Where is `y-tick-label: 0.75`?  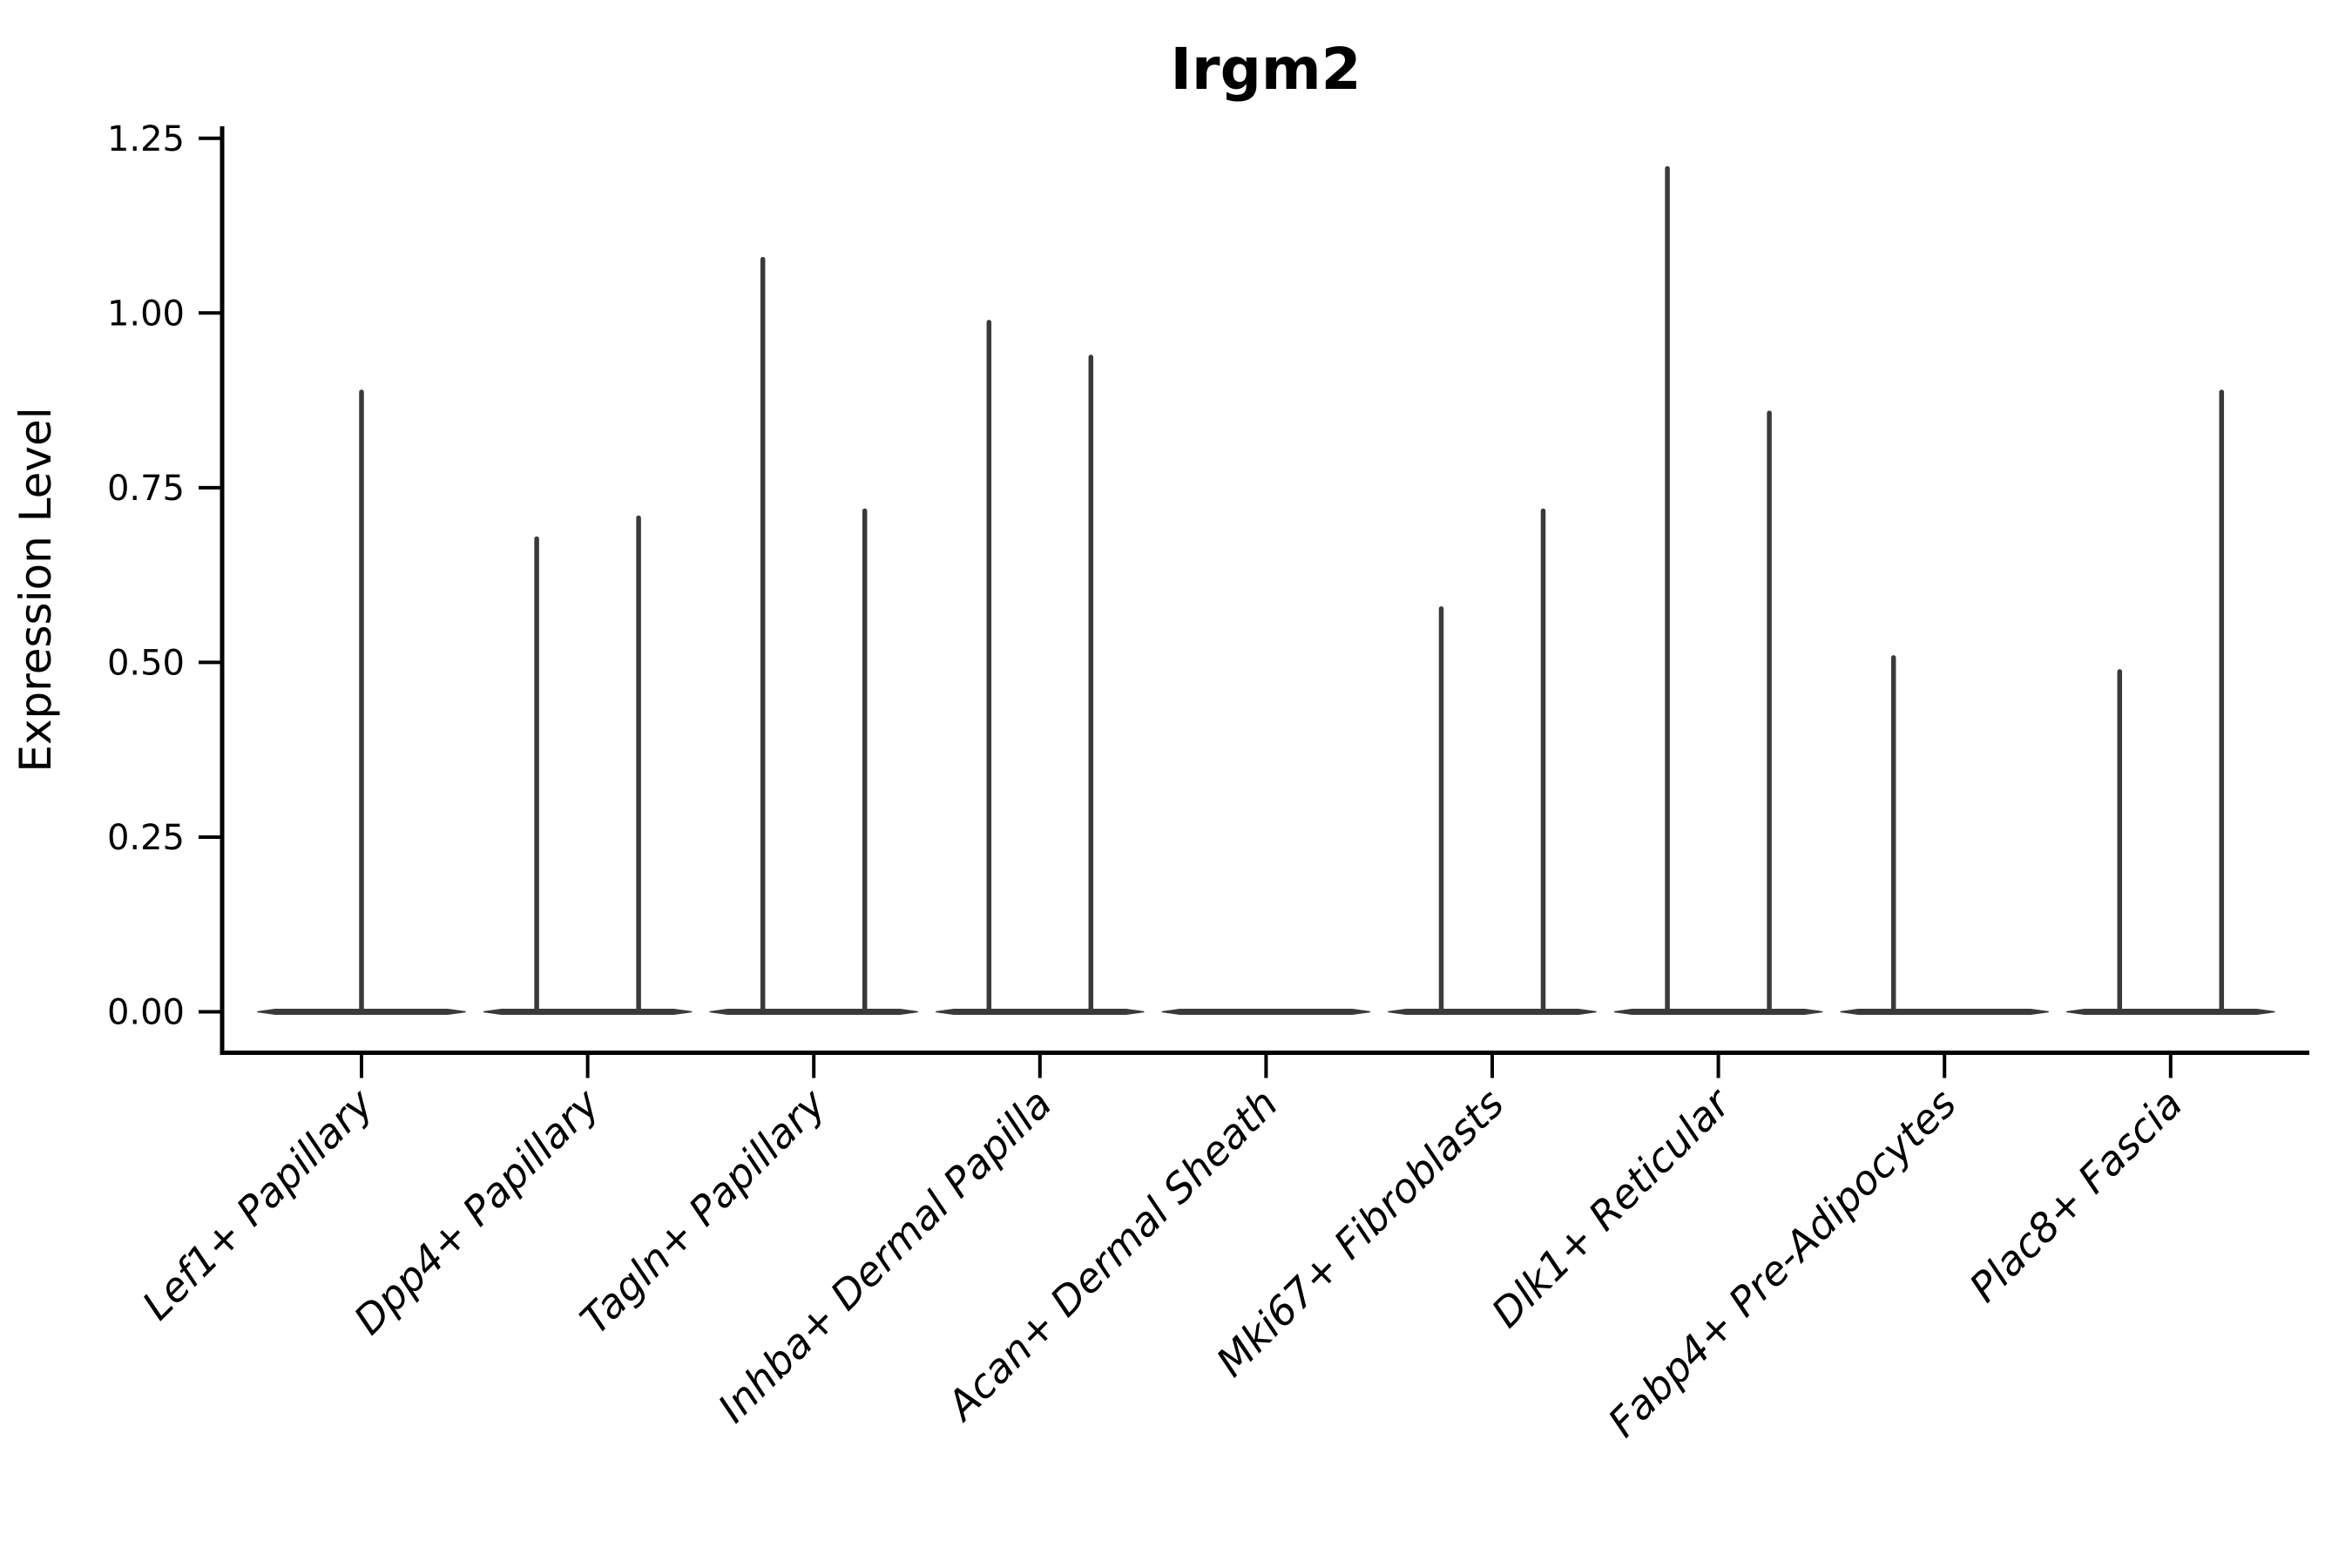
y-tick-label: 0.75 is located at coordinates (146, 489).